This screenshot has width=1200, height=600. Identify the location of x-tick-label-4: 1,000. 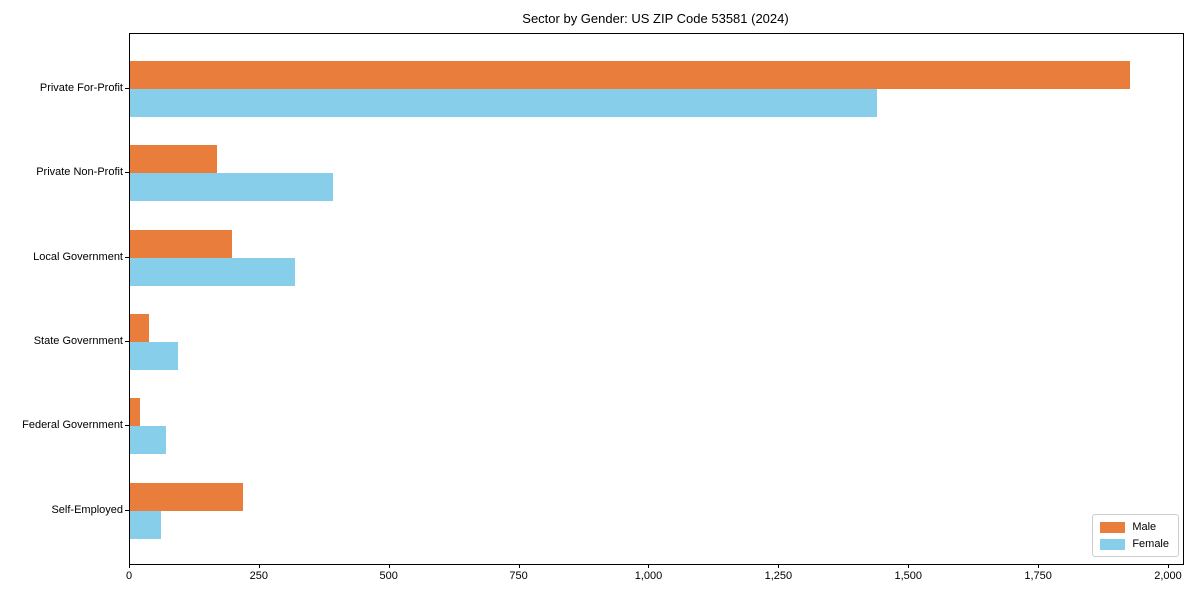
(648, 576).